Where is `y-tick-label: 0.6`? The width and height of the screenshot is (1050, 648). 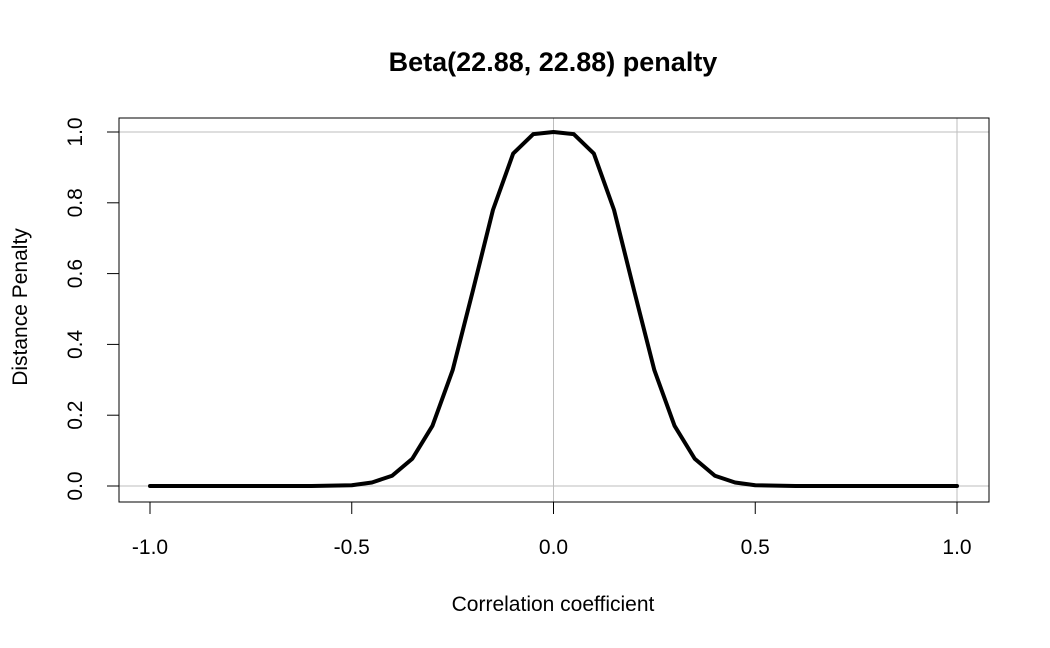 y-tick-label: 0.6 is located at coordinates (75, 273).